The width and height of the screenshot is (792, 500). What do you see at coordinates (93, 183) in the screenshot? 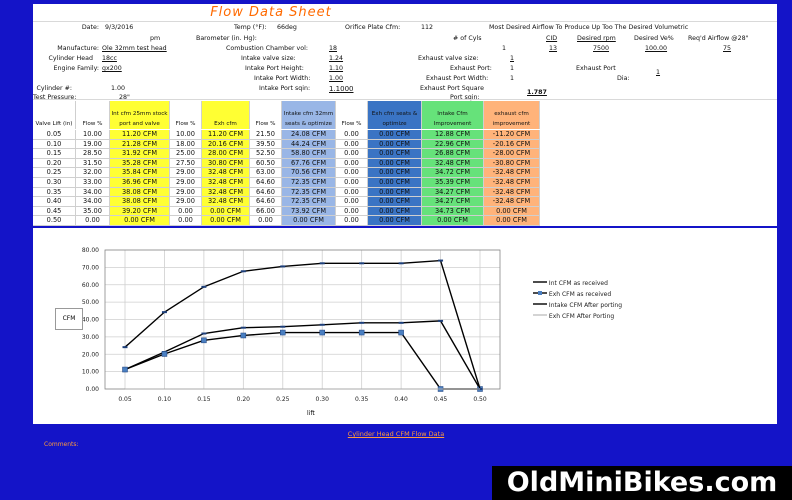
I see `table-cell: 33.00` at bounding box center [93, 183].